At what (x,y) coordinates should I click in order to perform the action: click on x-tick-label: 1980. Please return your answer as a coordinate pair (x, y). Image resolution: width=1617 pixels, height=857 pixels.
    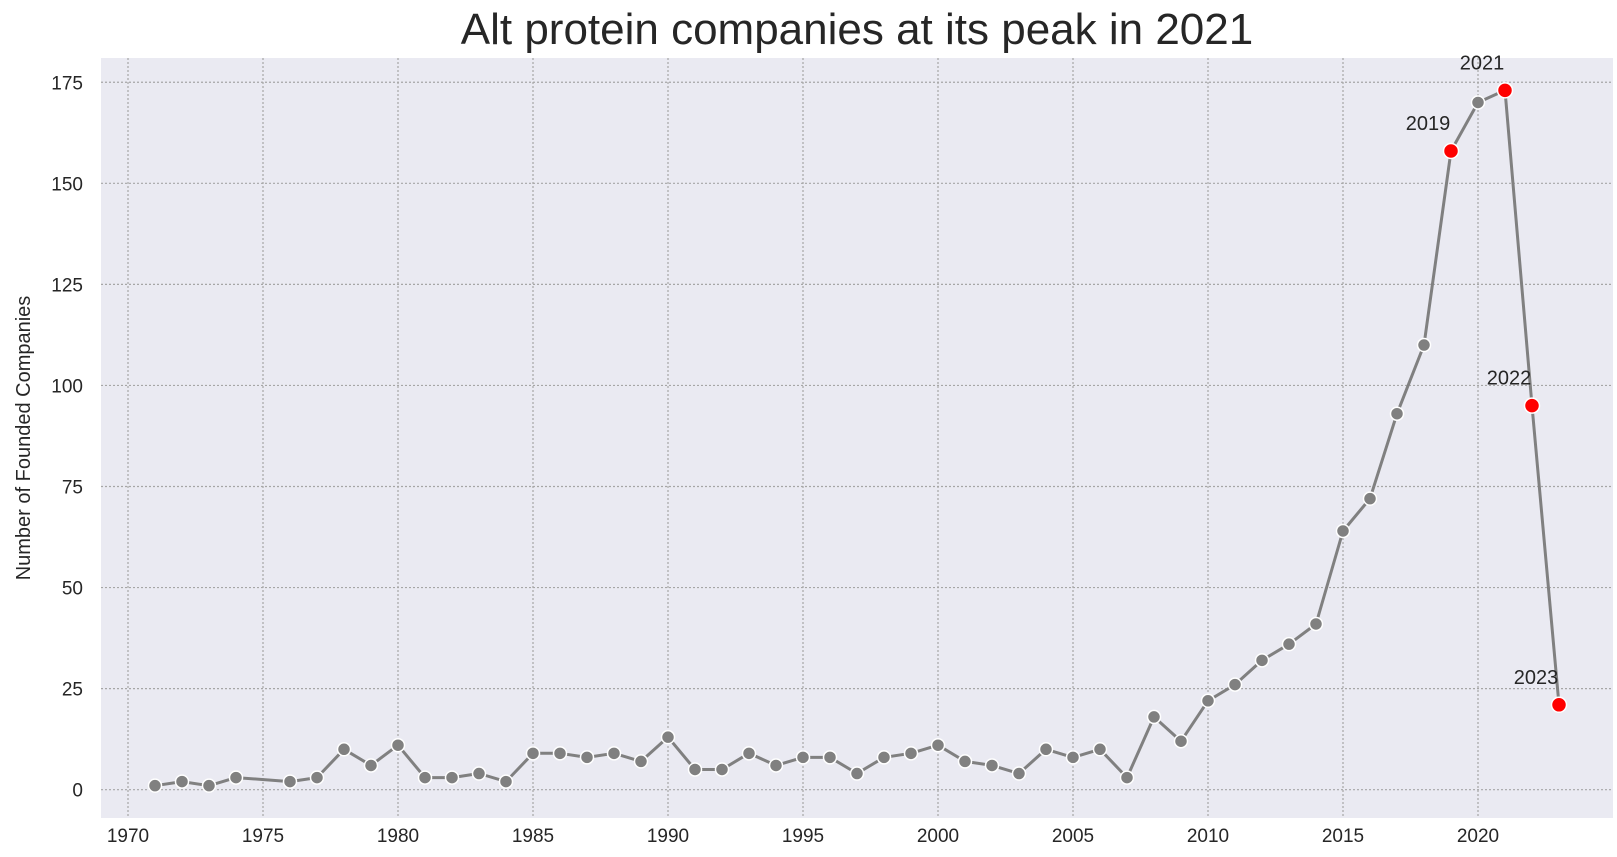
    Looking at the image, I should click on (398, 836).